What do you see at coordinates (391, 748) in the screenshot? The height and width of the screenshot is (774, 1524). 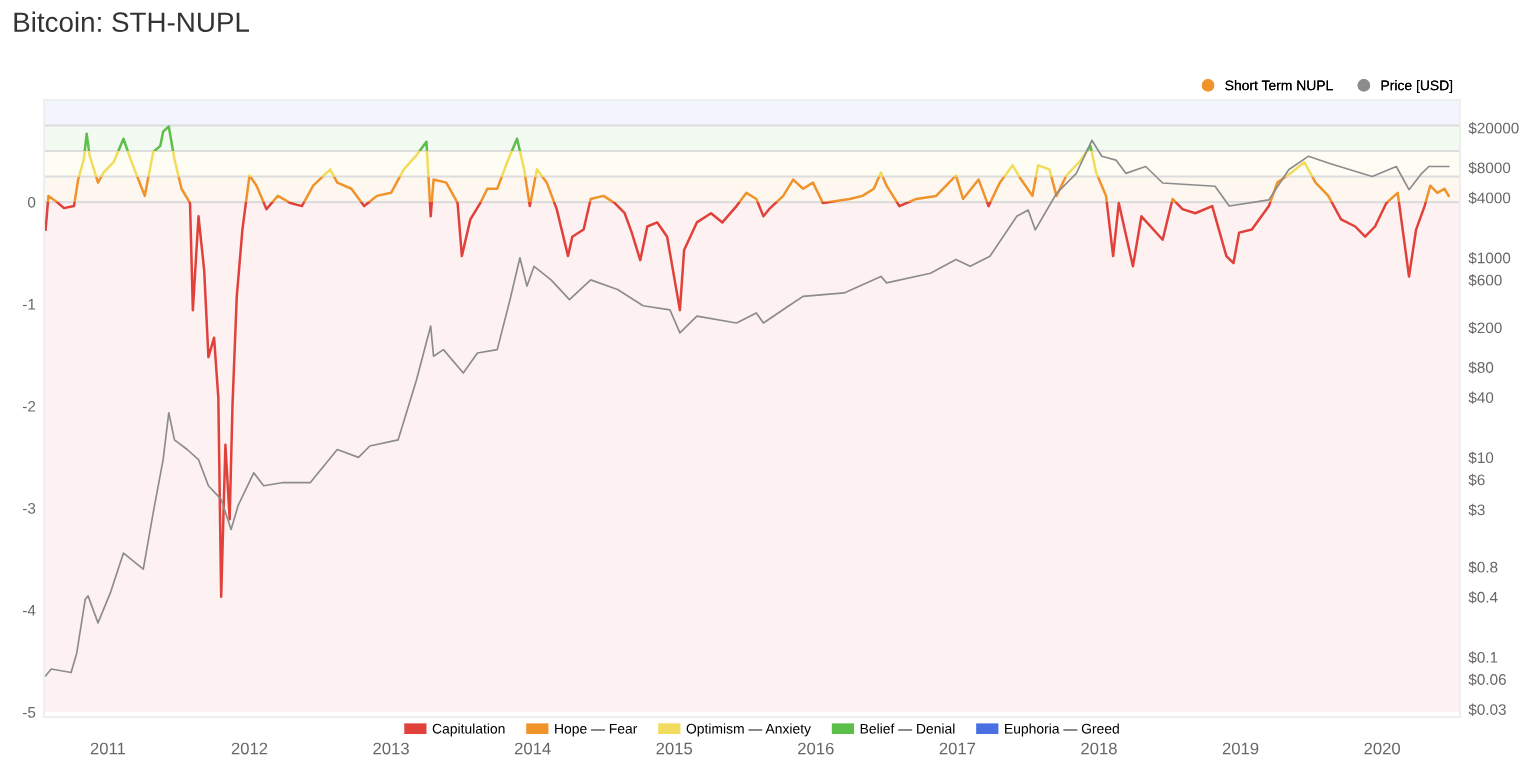 I see `x-tick-label: 2013` at bounding box center [391, 748].